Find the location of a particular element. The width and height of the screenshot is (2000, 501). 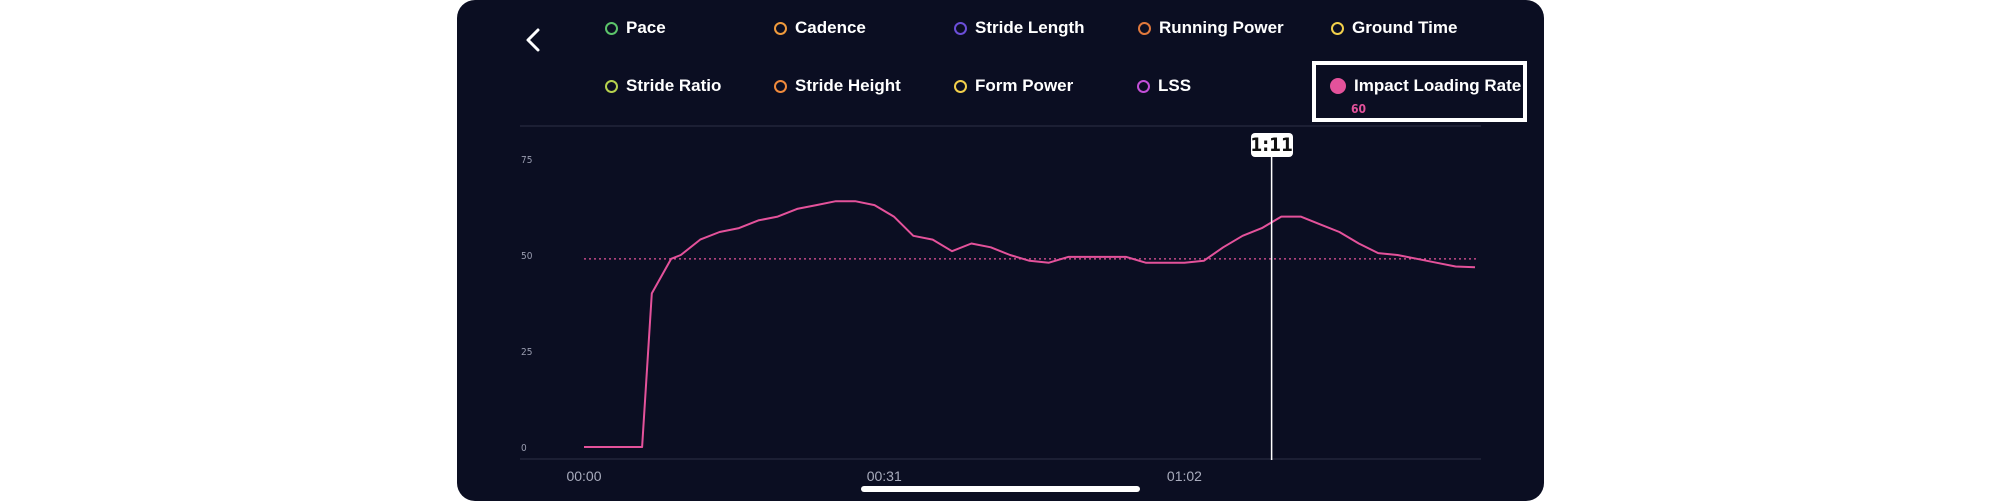

y-tick-label: 0 is located at coordinates (524, 448).